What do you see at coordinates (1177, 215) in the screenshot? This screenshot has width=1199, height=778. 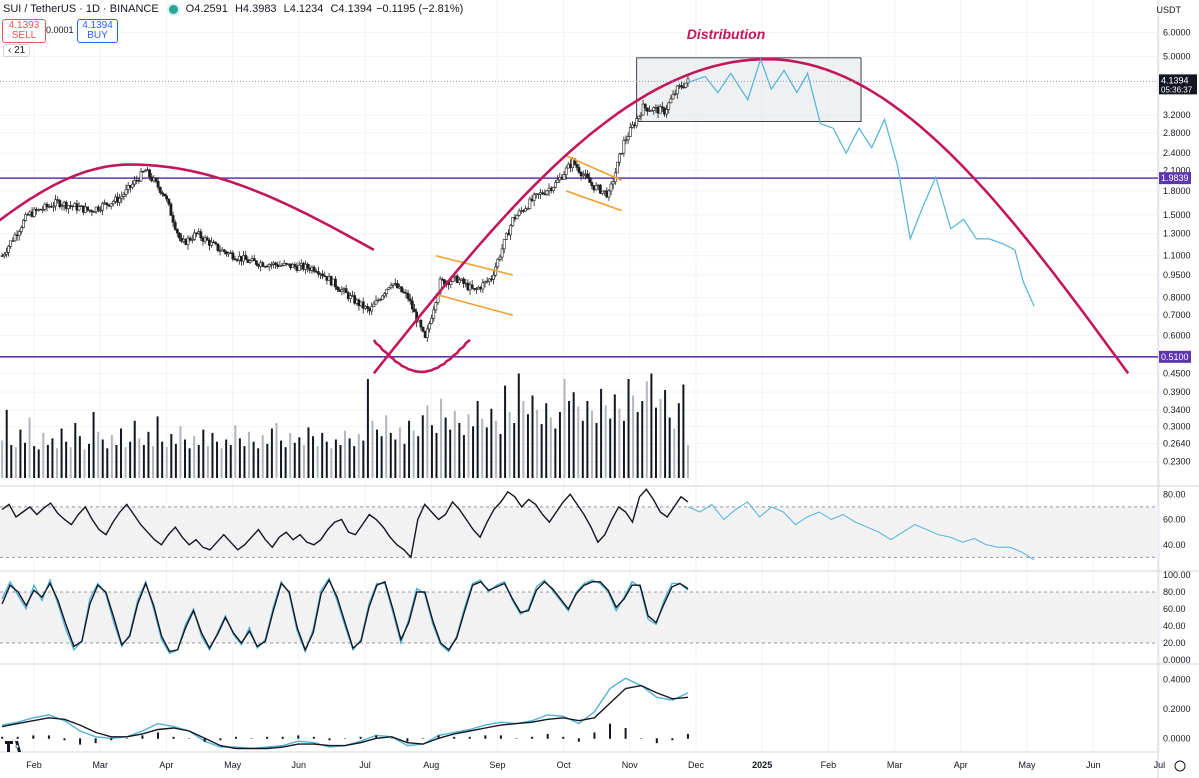 I see `price-tick-label: 1.5000` at bounding box center [1177, 215].